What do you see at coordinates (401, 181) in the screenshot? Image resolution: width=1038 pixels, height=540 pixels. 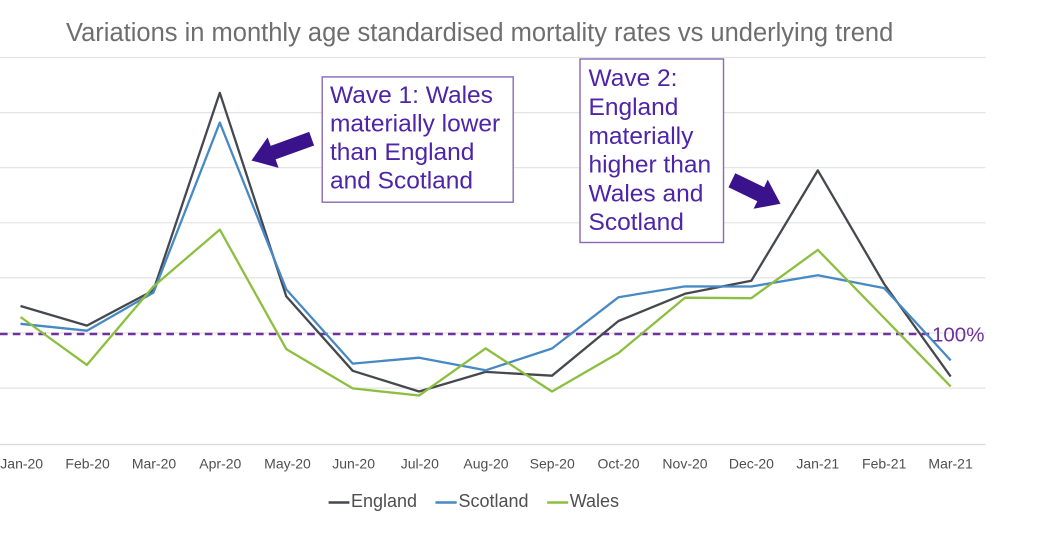 I see `svg-text: and Scotland` at bounding box center [401, 181].